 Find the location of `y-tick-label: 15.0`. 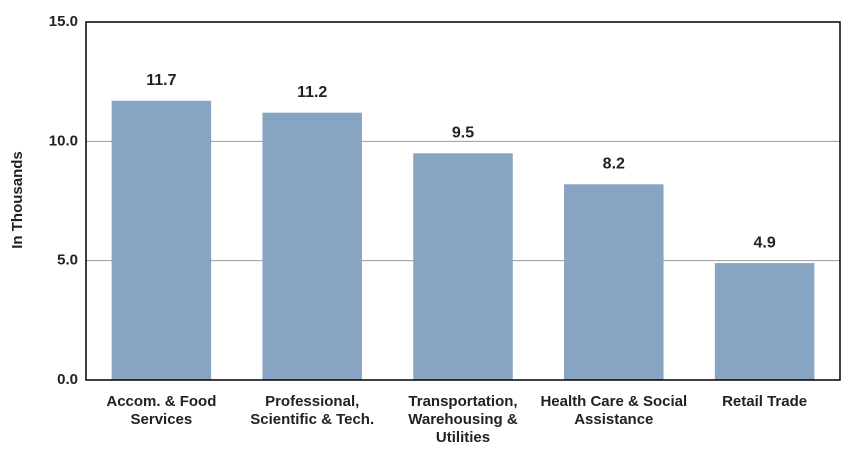

y-tick-label: 15.0 is located at coordinates (63, 21).